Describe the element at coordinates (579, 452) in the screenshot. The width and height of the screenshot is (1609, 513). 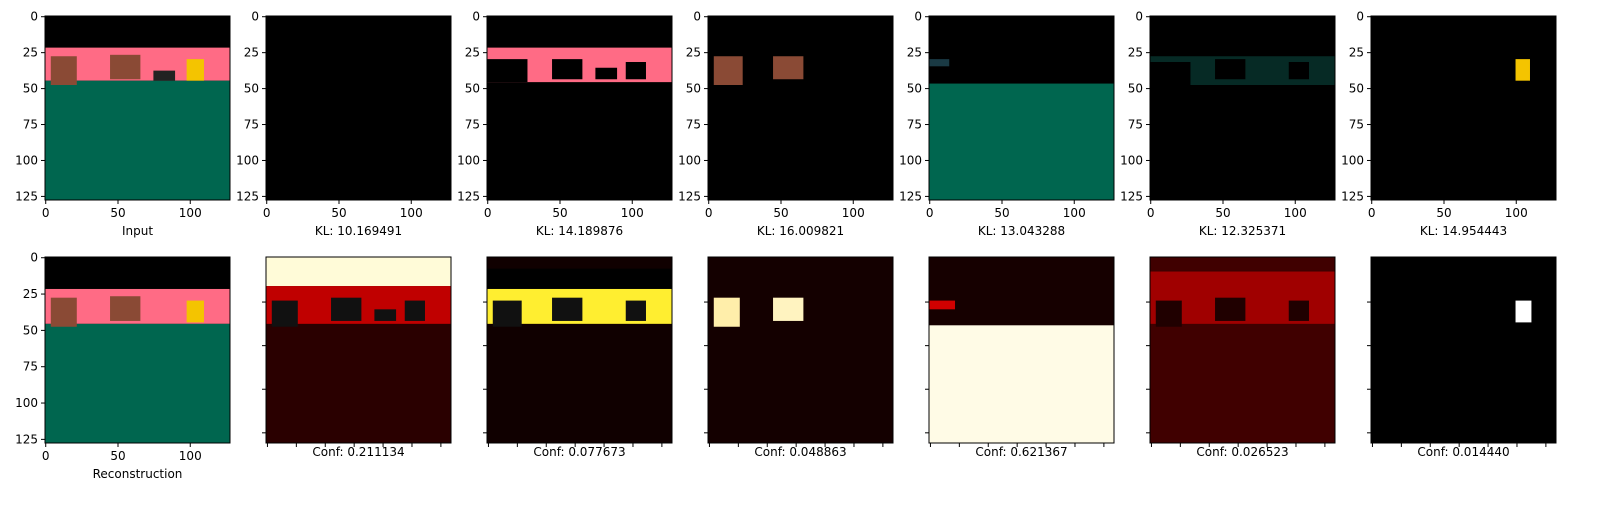
I see `panel-caption: Conf: 0.077673` at that location.